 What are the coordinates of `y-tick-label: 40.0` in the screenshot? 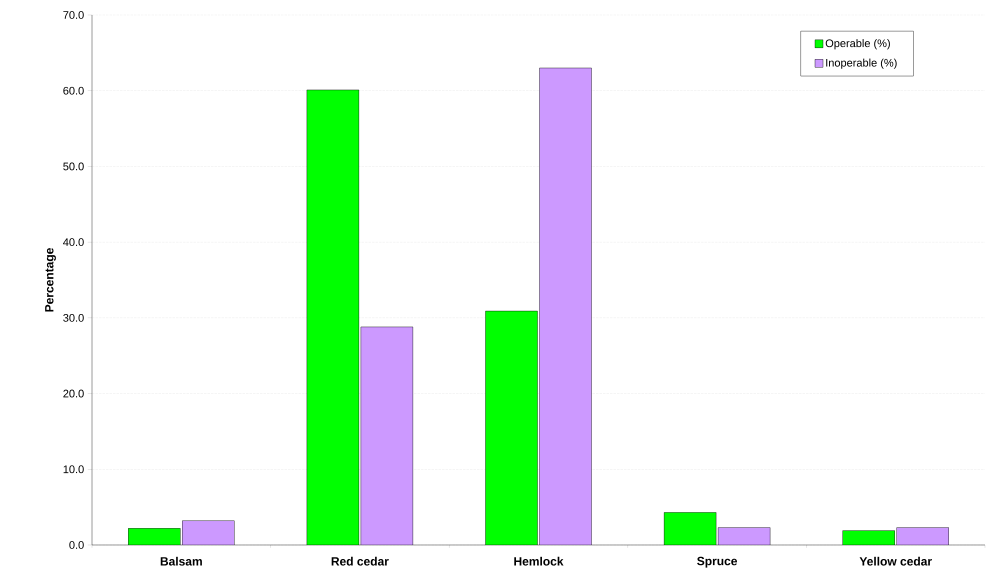 It's located at (73, 242).